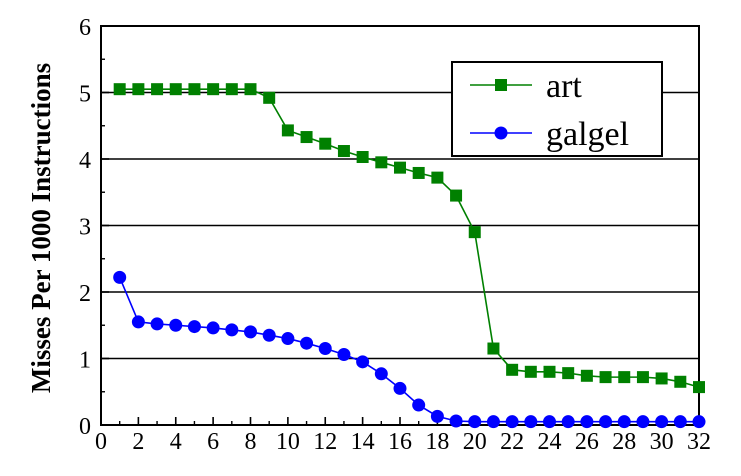  What do you see at coordinates (475, 442) in the screenshot?
I see `x-tick-label: 20` at bounding box center [475, 442].